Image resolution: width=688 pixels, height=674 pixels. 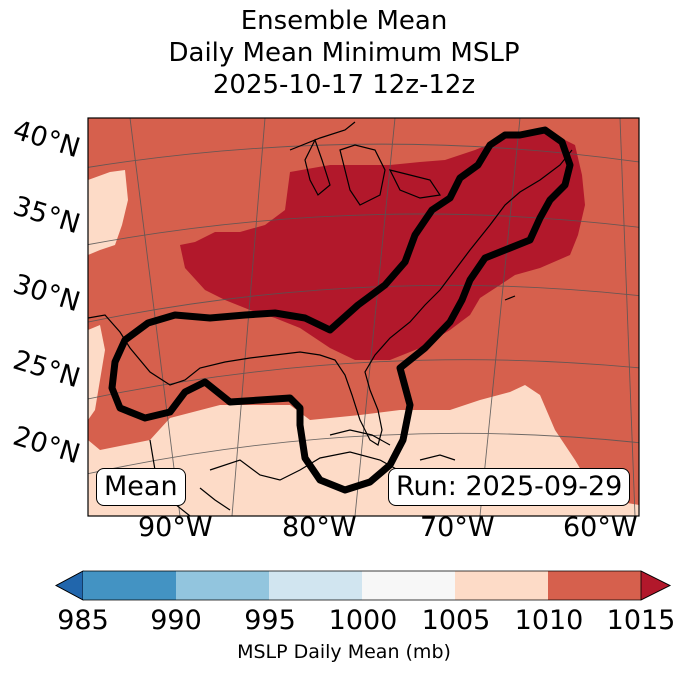 What do you see at coordinates (270, 620) in the screenshot?
I see `colorbar-tick-995: 995` at bounding box center [270, 620].